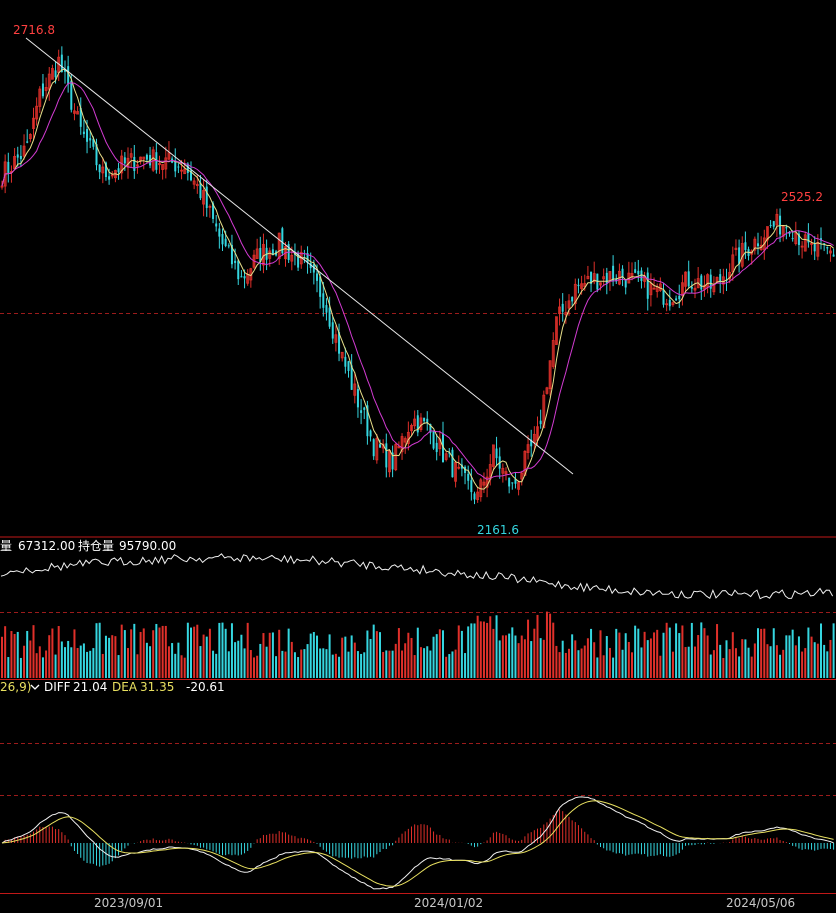 The image size is (836, 913). Describe the element at coordinates (57, 687) in the screenshot. I see `diff-label: DIFF` at that location.